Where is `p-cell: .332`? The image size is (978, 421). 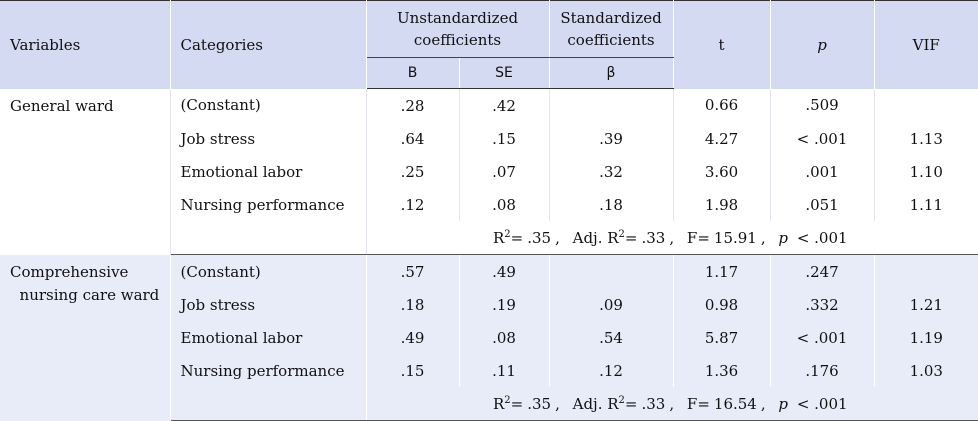
p-cell: .332 is located at coordinates (822, 304).